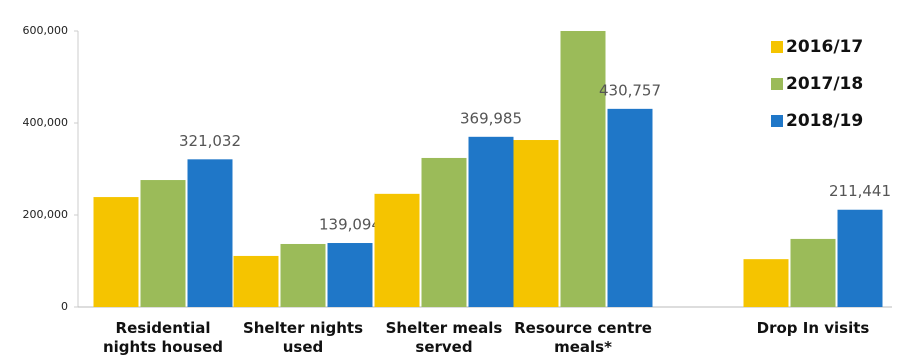 The image size is (911, 360). I want to click on legend-label: 2017/18, so click(824, 84).